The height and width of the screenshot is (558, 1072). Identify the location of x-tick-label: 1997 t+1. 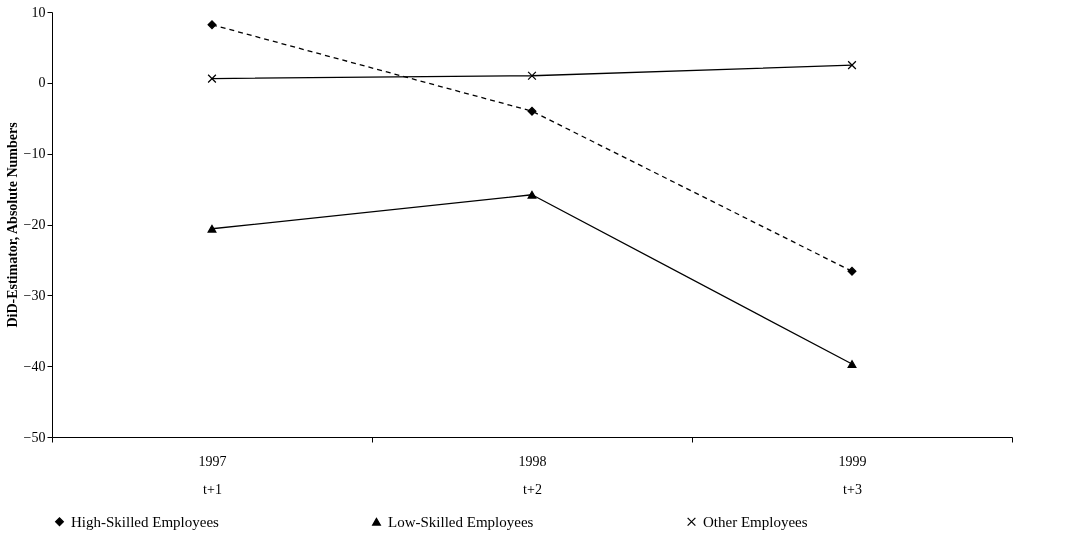
(212, 475).